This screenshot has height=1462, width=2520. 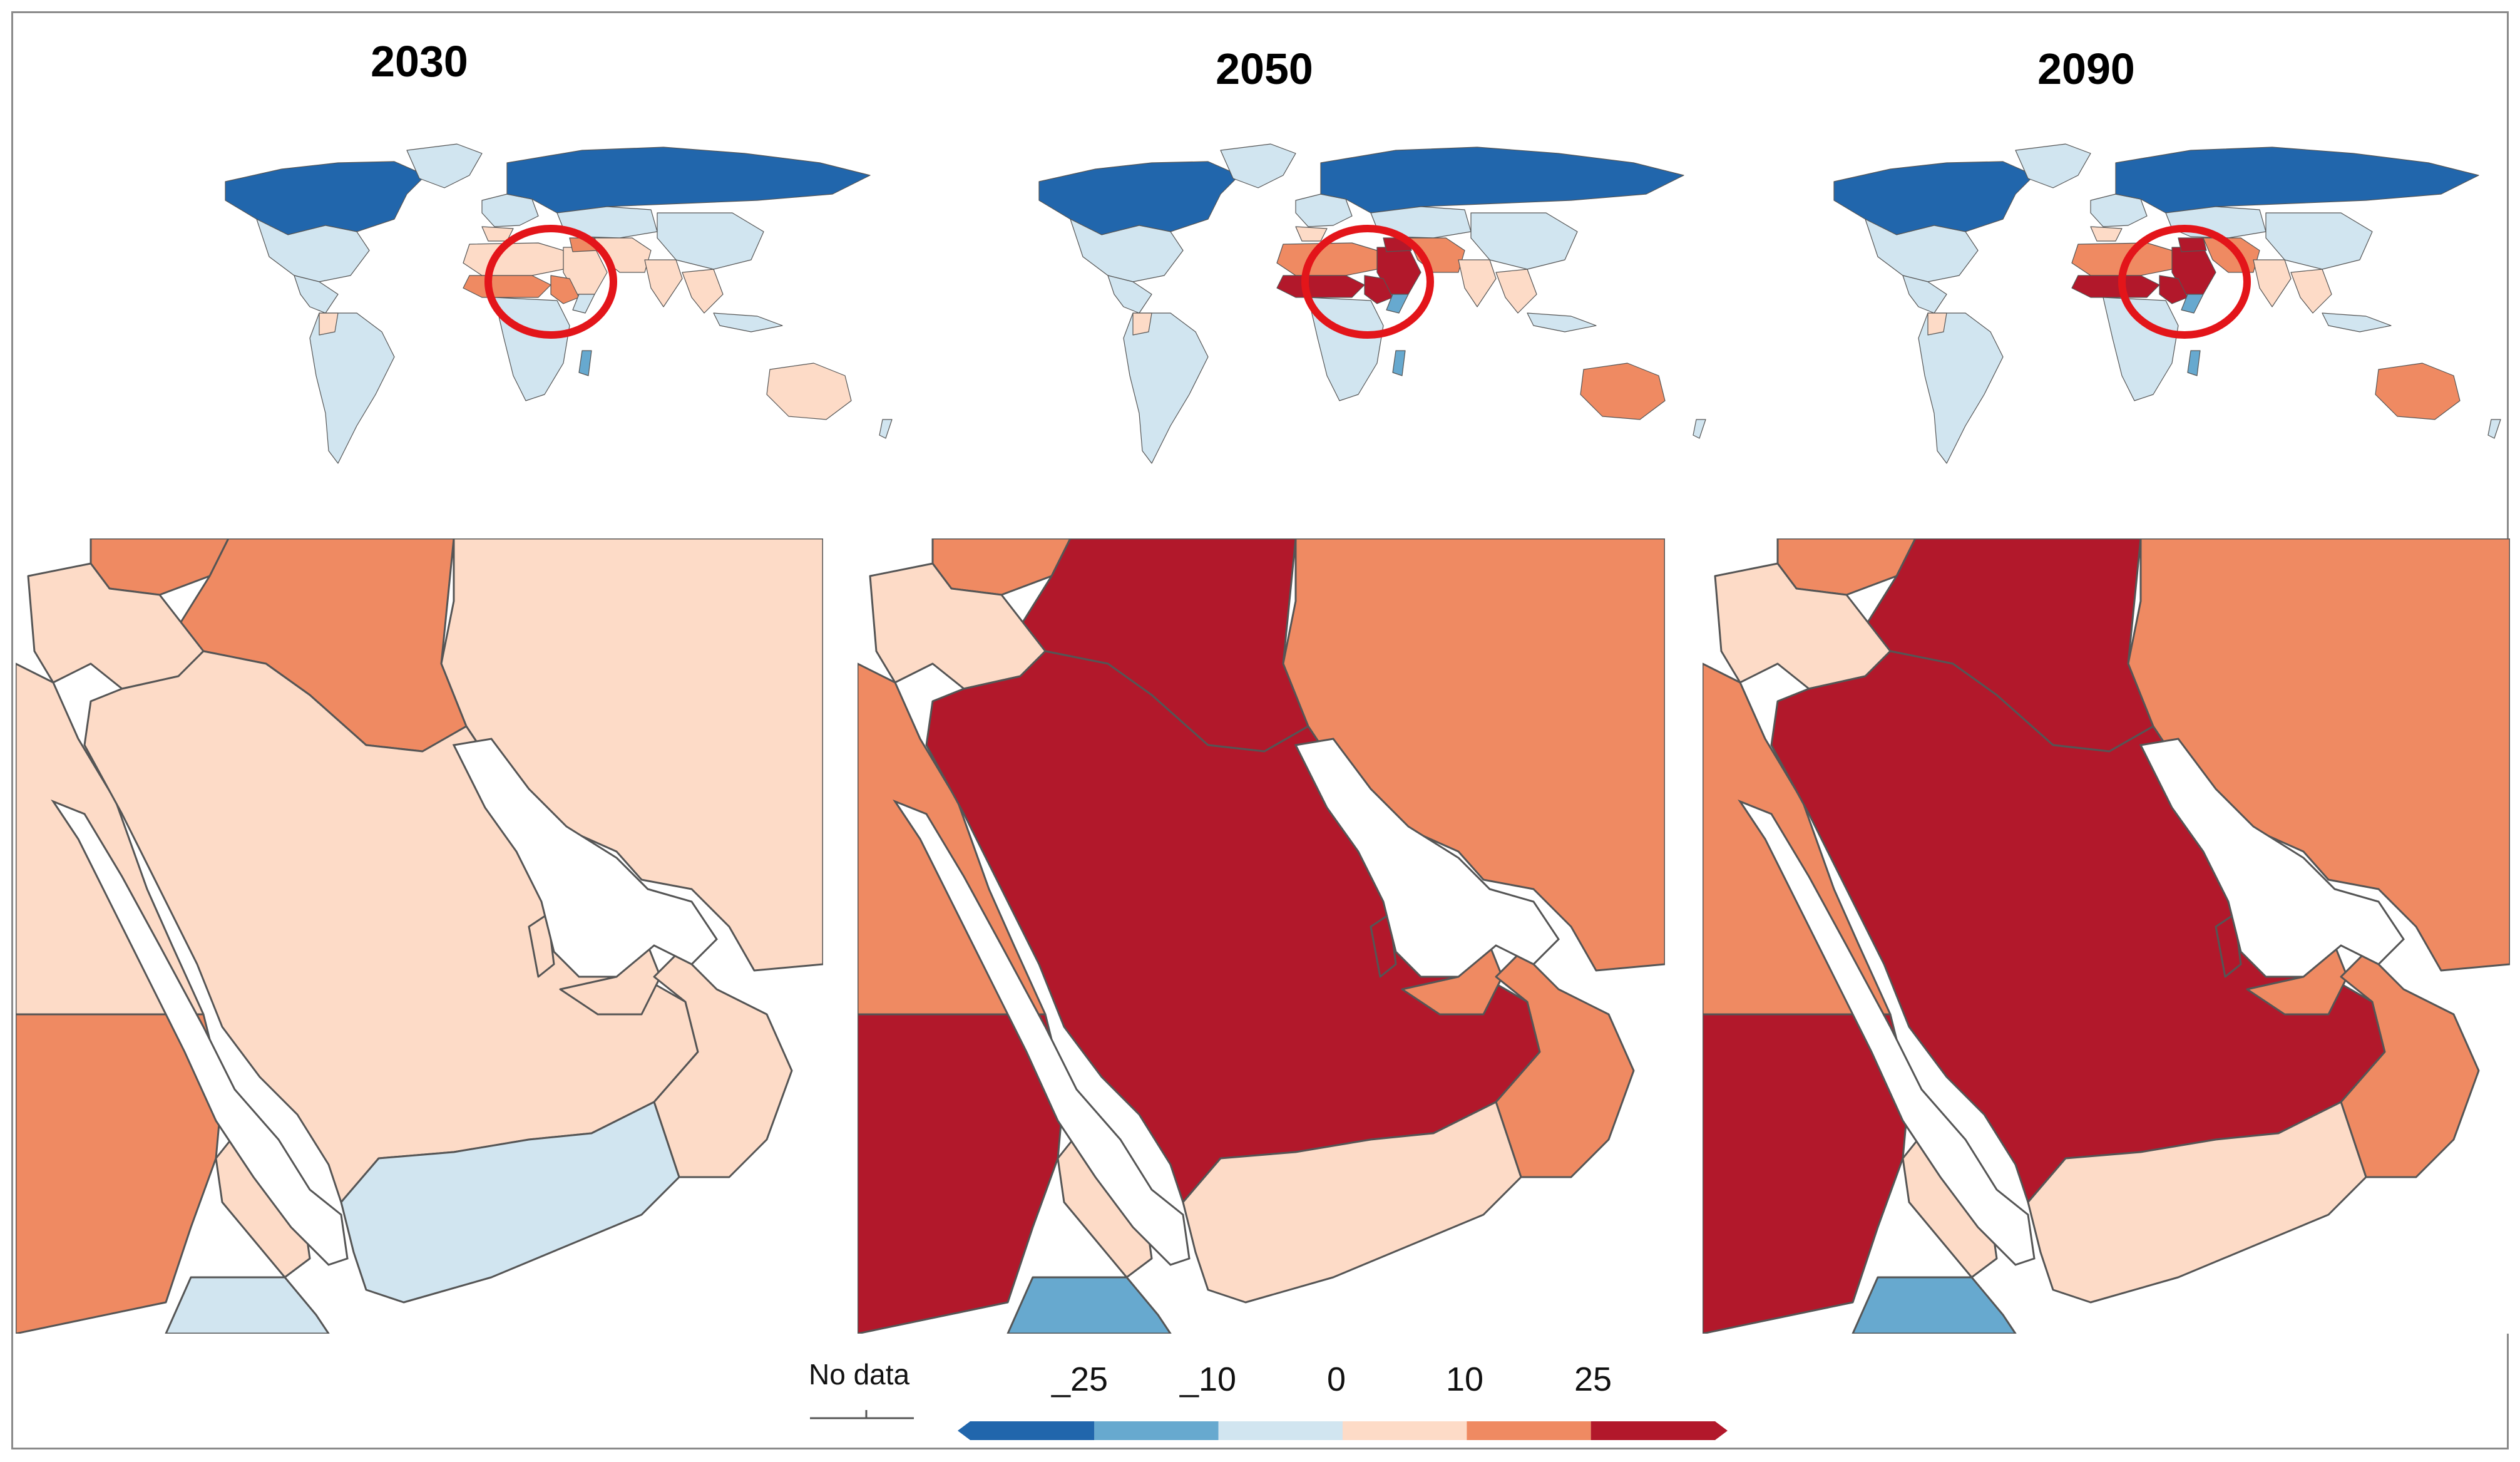 I want to click on legend-bin-hot, so click(x=1529, y=1430).